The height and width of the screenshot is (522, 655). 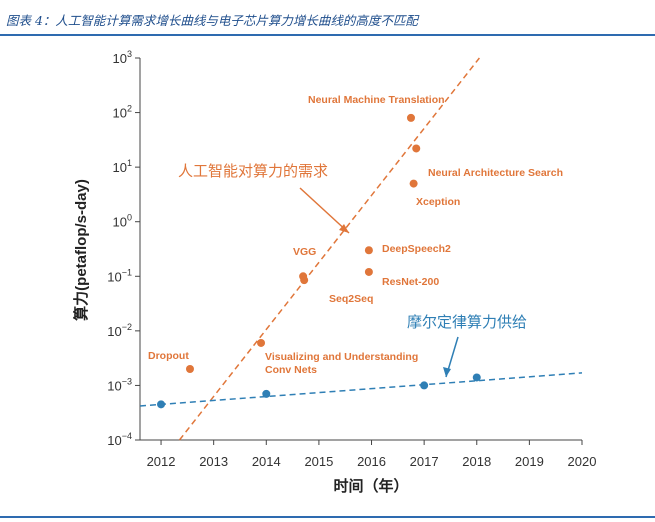 I want to click on x-tick-label: 2019, so click(x=529, y=461).